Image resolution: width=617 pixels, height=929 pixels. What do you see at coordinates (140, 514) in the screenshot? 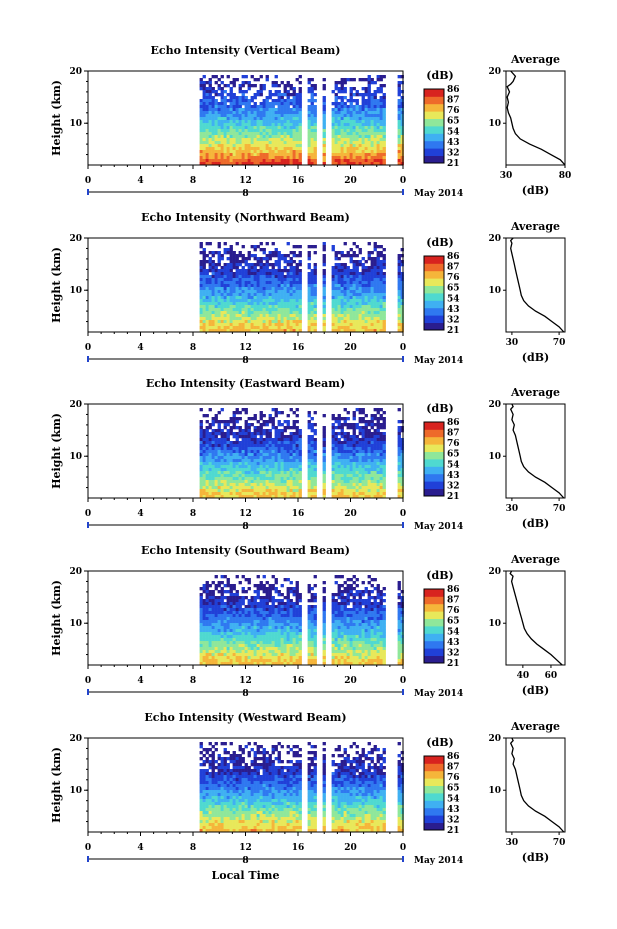
I see `x-tick-label: 4` at bounding box center [140, 514].